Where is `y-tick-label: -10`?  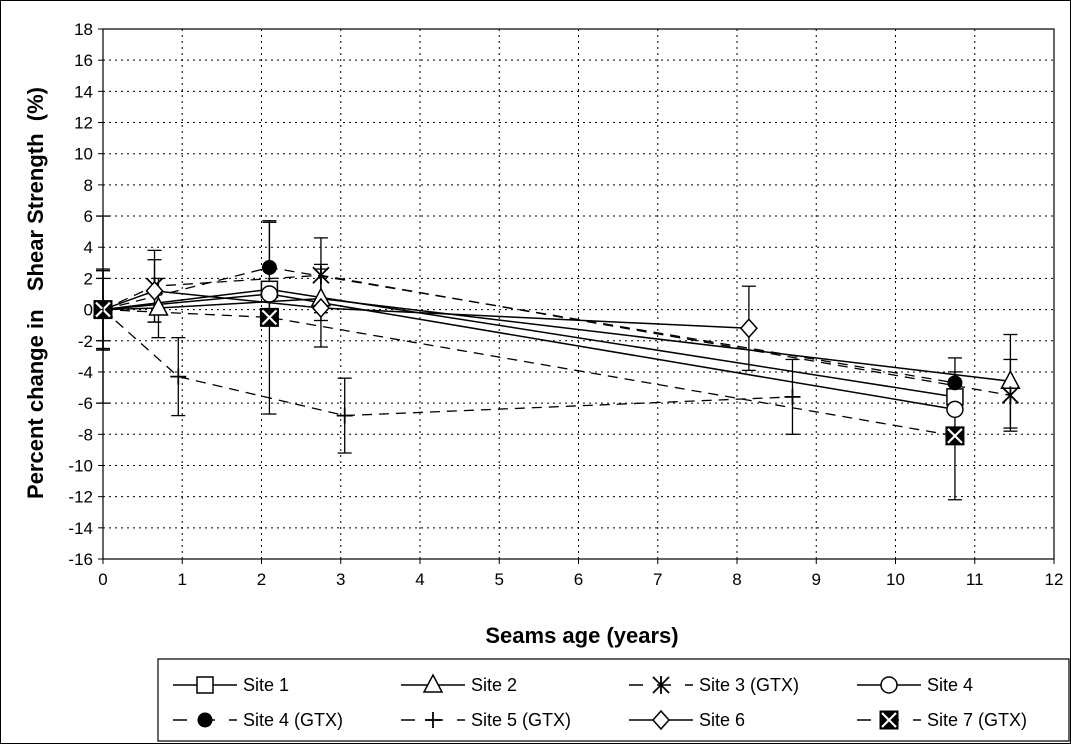 y-tick-label: -10 is located at coordinates (80, 465).